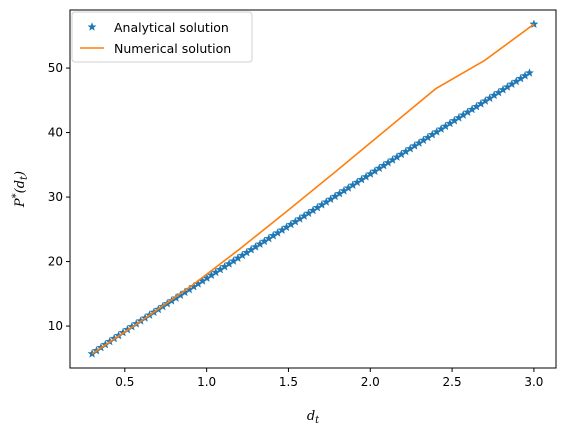  What do you see at coordinates (16, 195) in the screenshot?
I see `y-axis-label-superscript: *` at bounding box center [16, 195].